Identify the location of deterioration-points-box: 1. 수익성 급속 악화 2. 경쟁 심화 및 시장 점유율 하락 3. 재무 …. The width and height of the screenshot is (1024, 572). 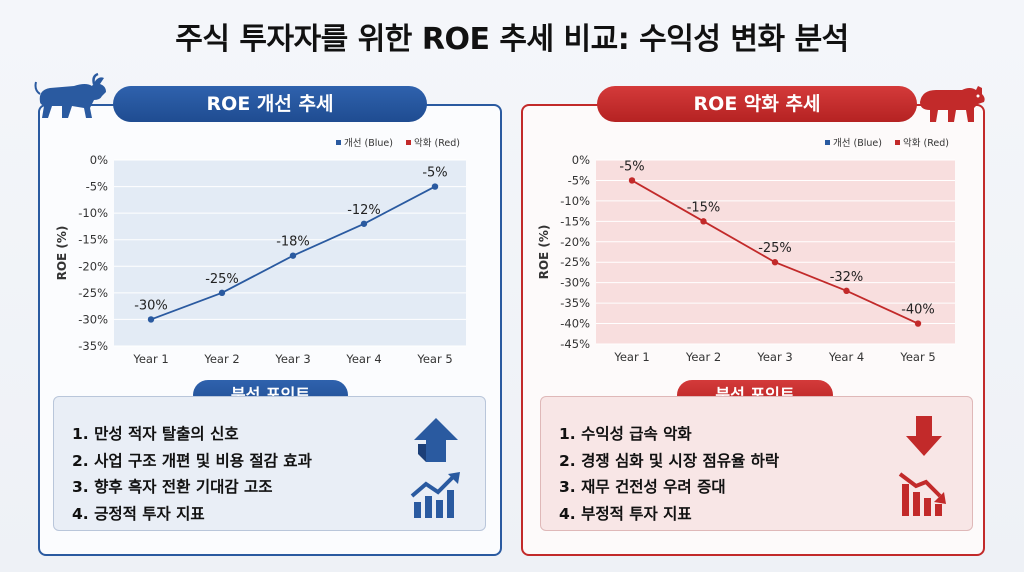
(756, 463).